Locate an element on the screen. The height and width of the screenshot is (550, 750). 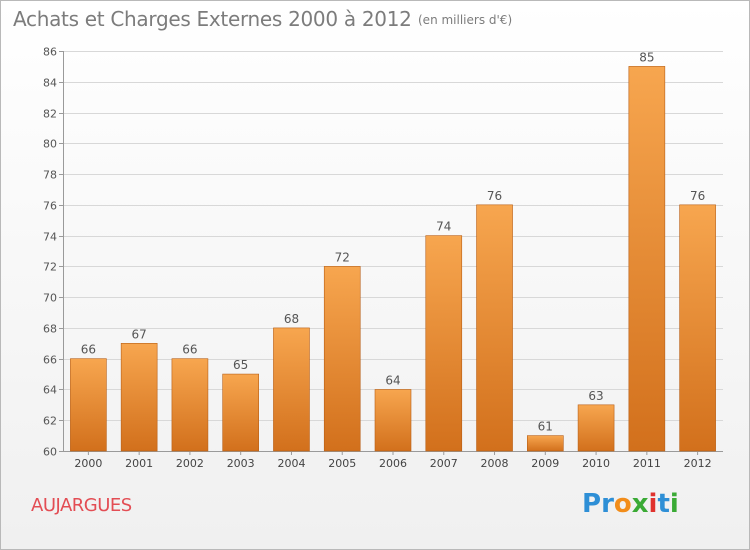
y-tick-label: 80 is located at coordinates (50, 144).